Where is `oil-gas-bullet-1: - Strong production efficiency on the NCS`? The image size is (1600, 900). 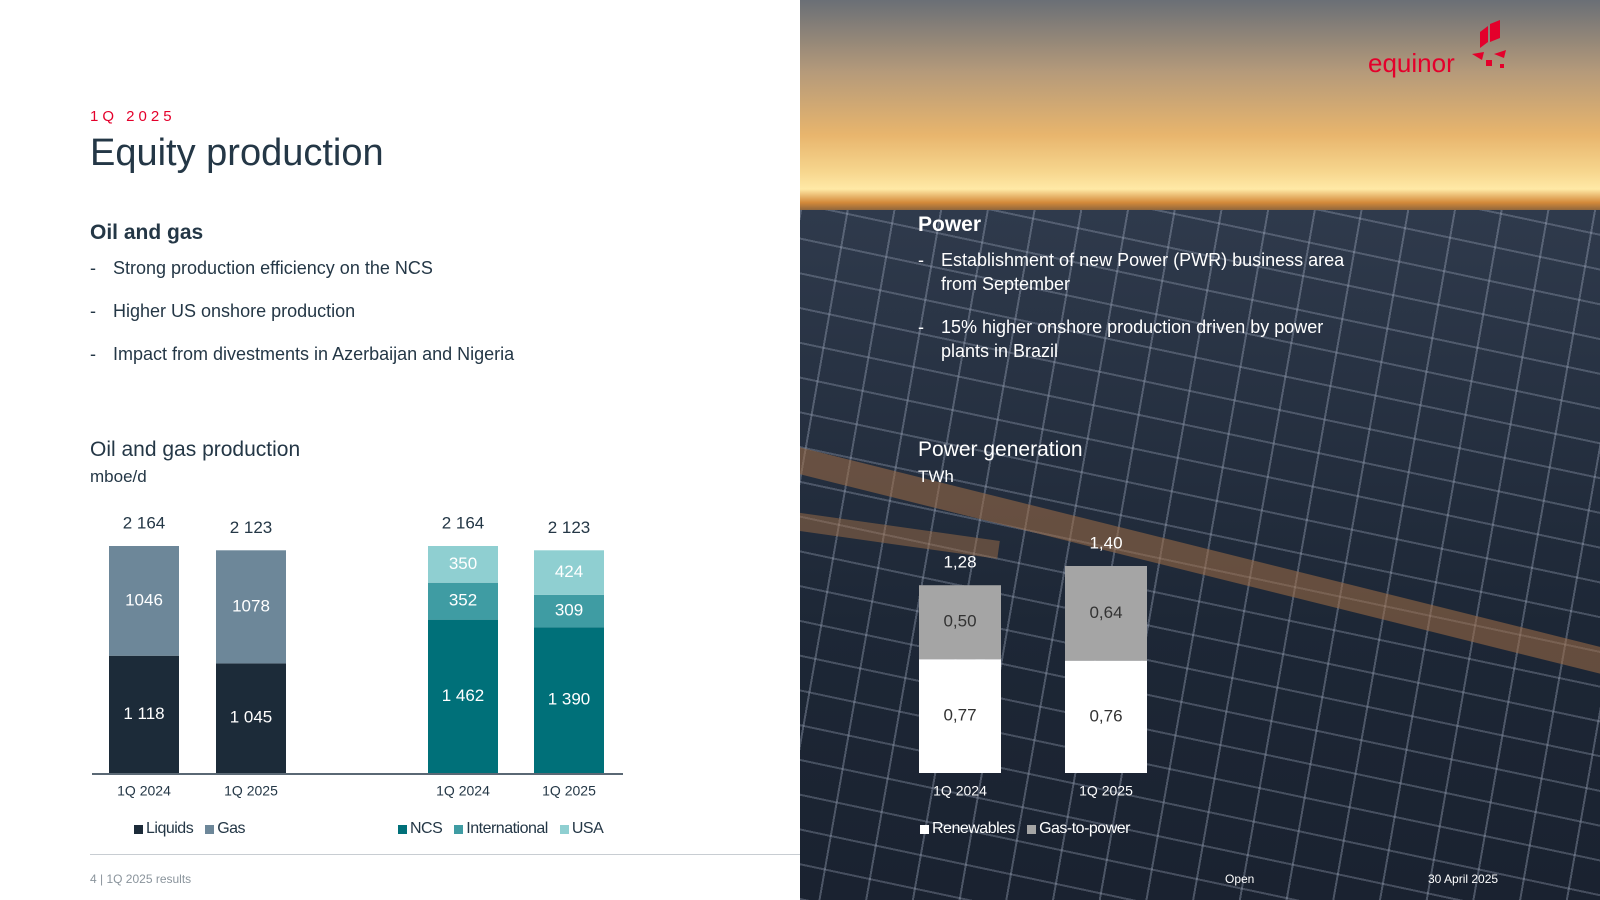
oil-gas-bullet-1: - Strong production efficiency on the NCS is located at coordinates (261, 268).